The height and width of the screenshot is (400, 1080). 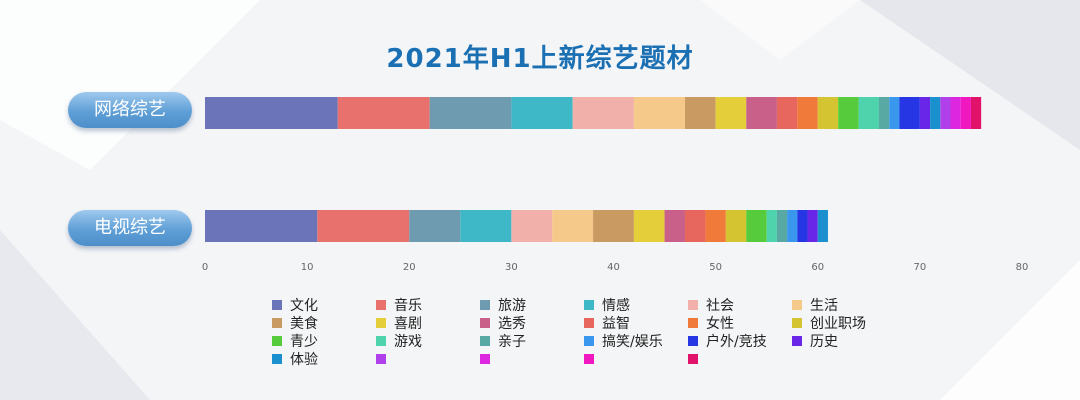 I want to click on legend-label: 户外/竞技, so click(x=736, y=341).